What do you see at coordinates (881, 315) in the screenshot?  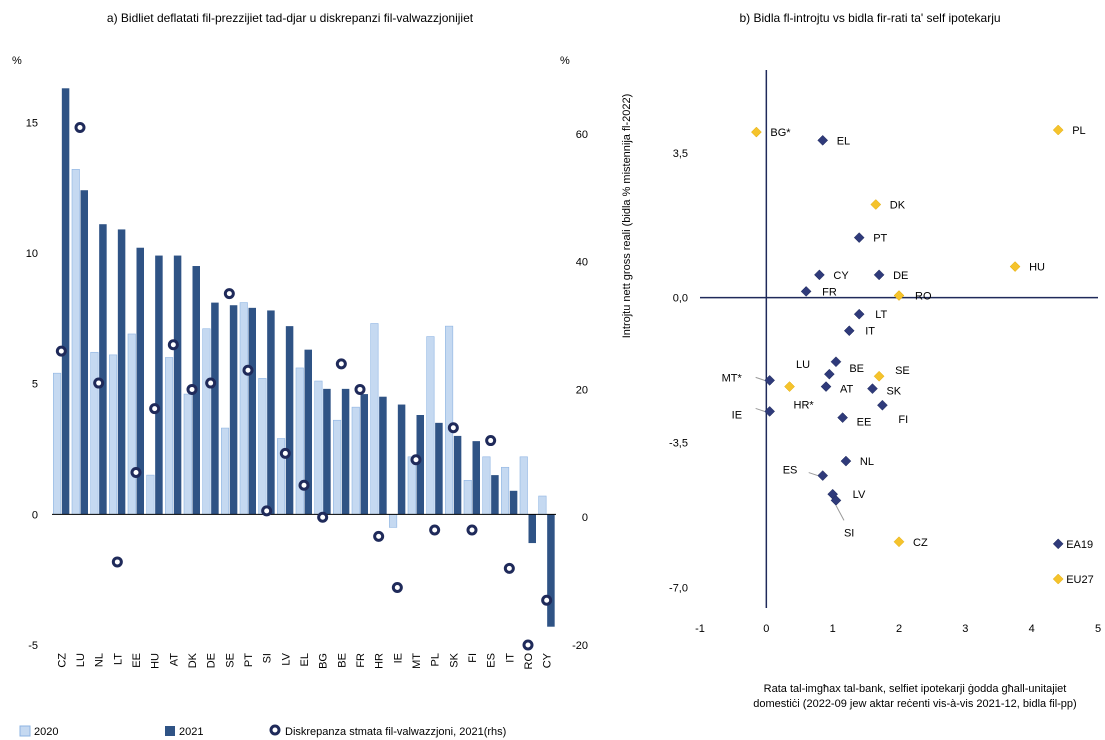 I see `point-label: LT` at bounding box center [881, 315].